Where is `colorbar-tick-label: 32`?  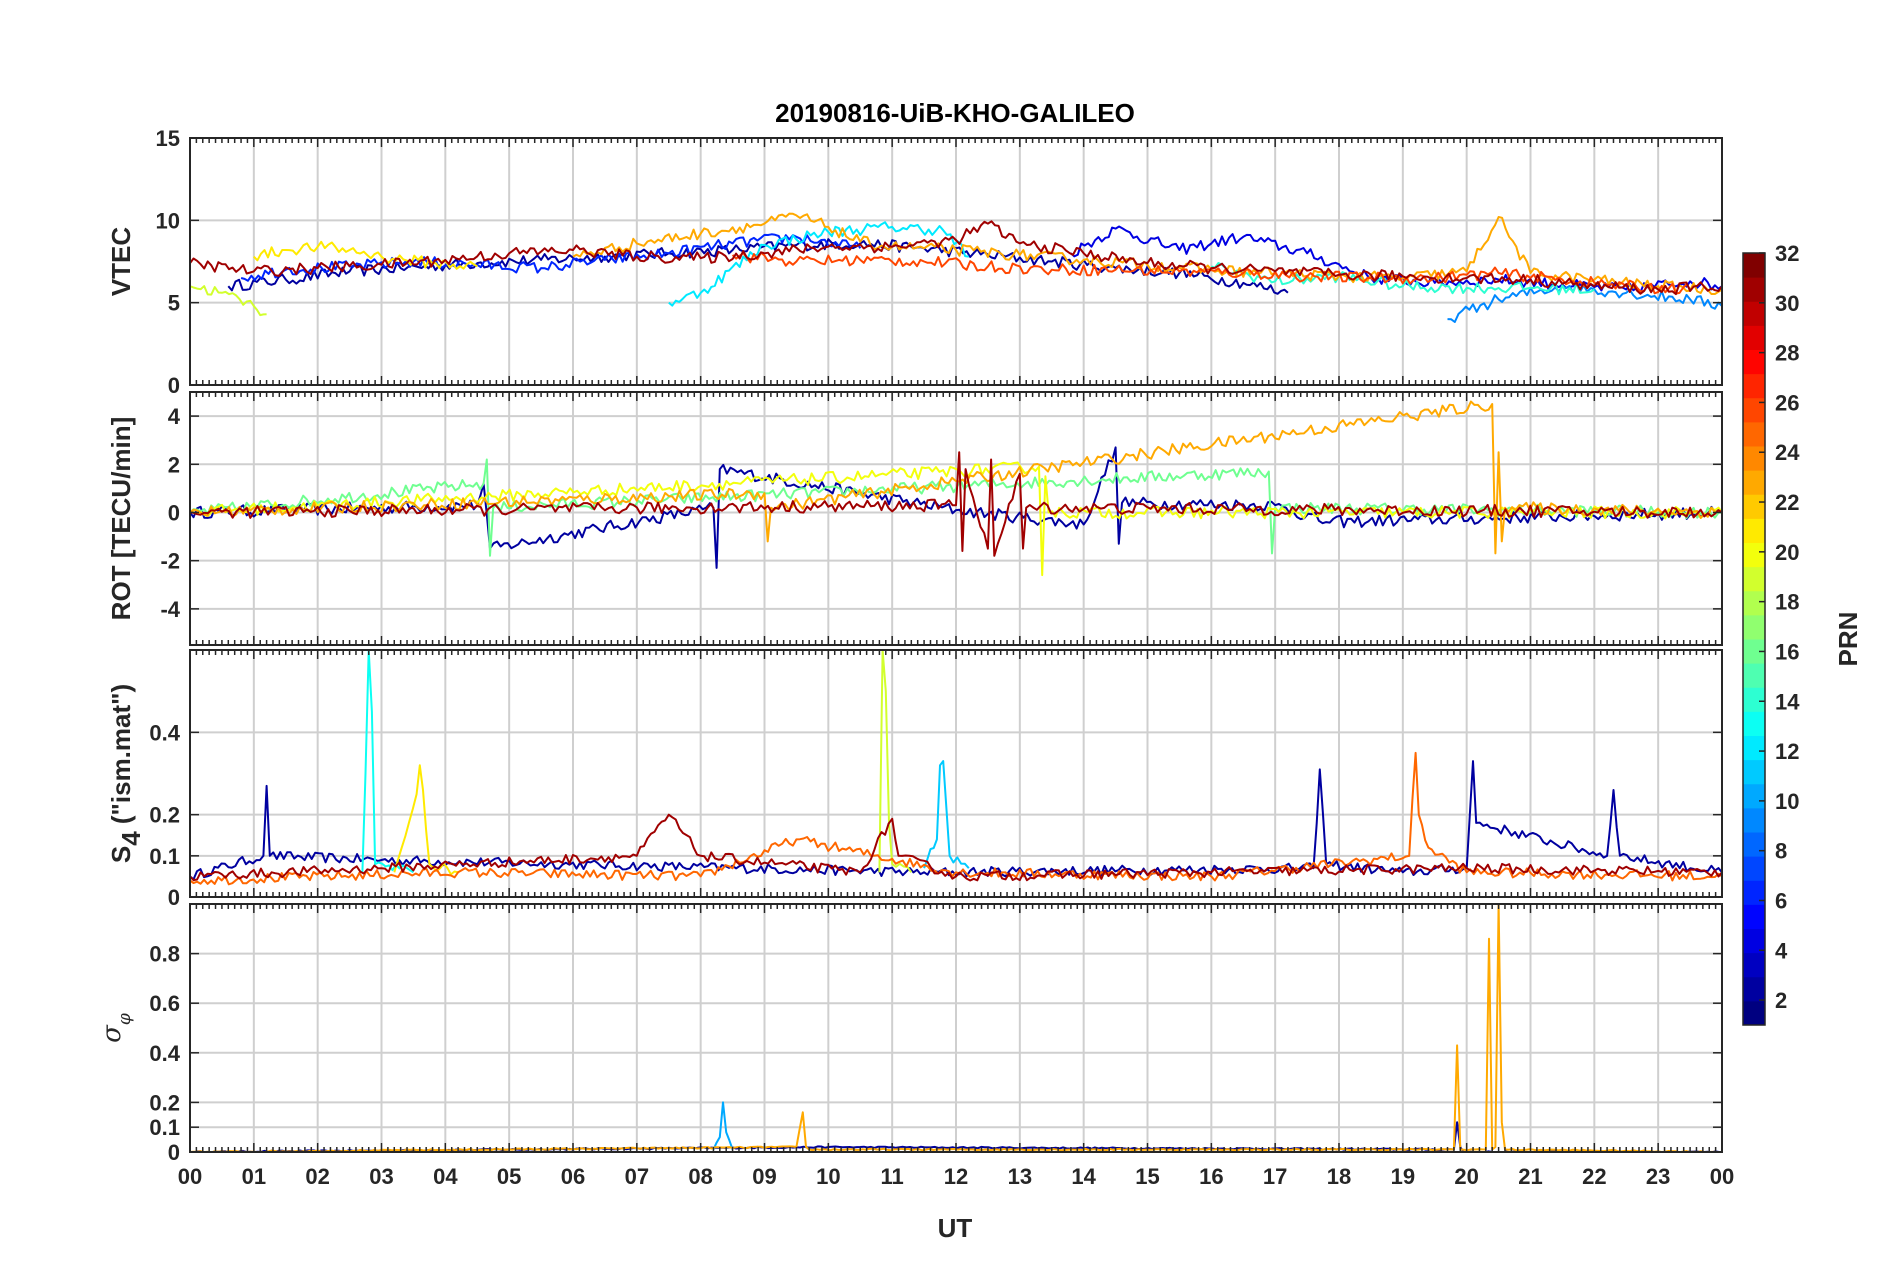 colorbar-tick-label: 32 is located at coordinates (1787, 253).